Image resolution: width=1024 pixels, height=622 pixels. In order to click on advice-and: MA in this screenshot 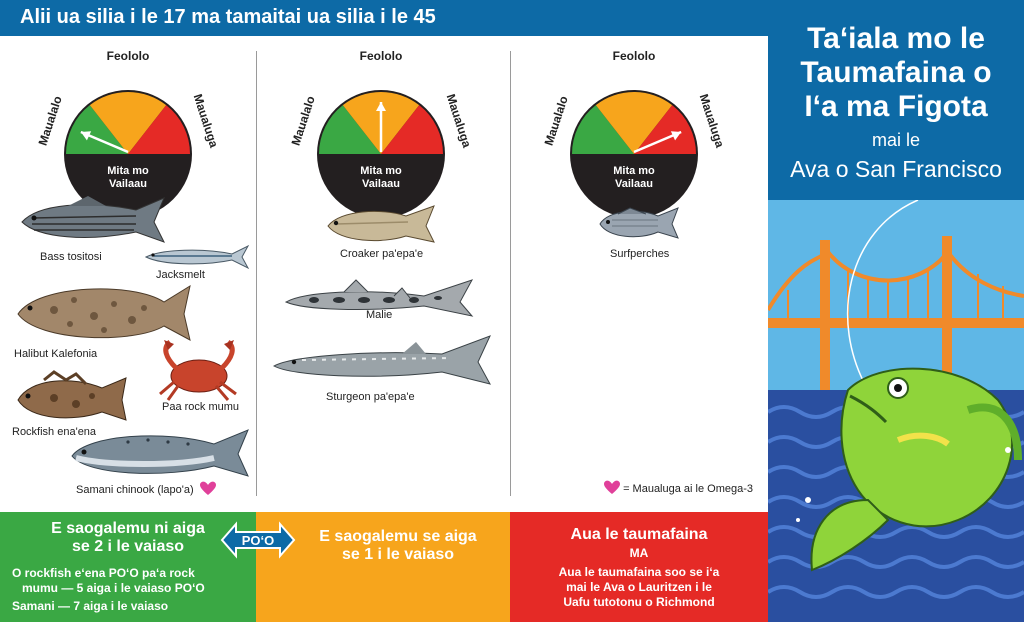, I will do `click(639, 553)`.